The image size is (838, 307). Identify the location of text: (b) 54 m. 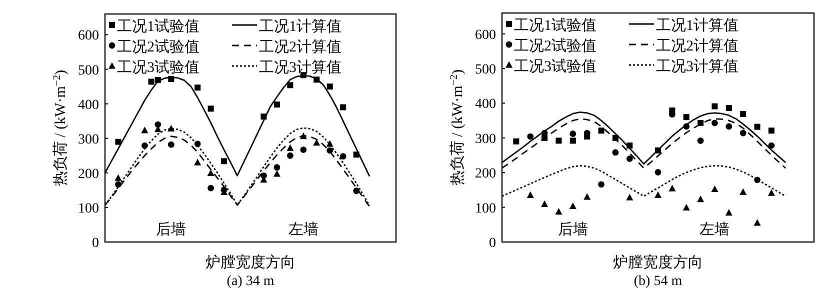
(658, 281).